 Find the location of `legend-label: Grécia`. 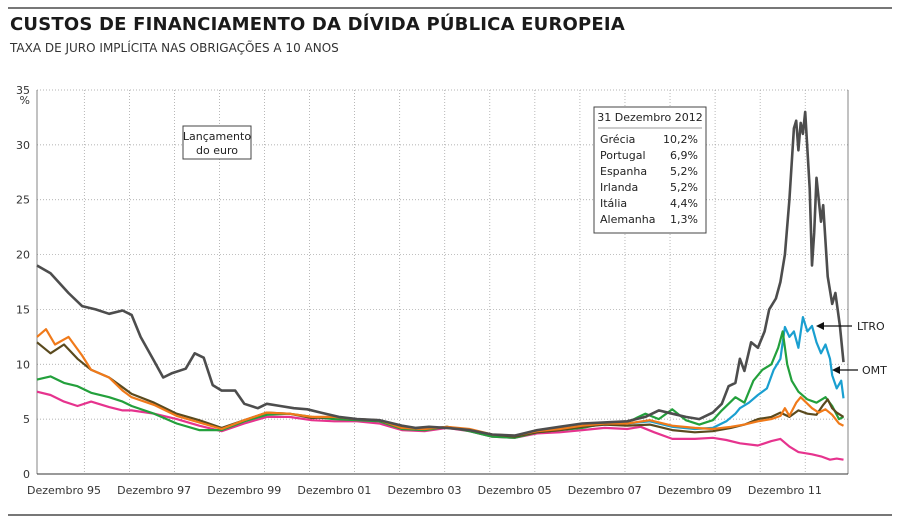

legend-label: Grécia is located at coordinates (617, 139).